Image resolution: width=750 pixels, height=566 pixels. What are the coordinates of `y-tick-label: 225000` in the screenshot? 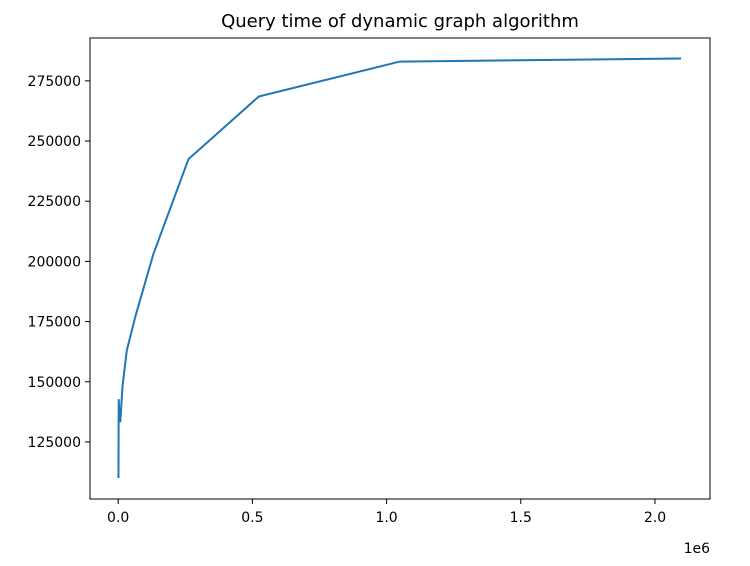 It's located at (54, 202).